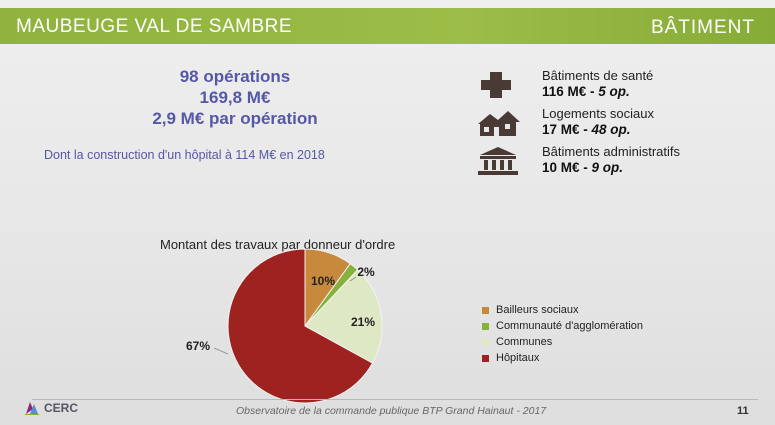  What do you see at coordinates (387, 26) in the screenshot?
I see `title-banner: MAUBEUGE VAL DE SAMBRE BÂTIMENT` at bounding box center [387, 26].